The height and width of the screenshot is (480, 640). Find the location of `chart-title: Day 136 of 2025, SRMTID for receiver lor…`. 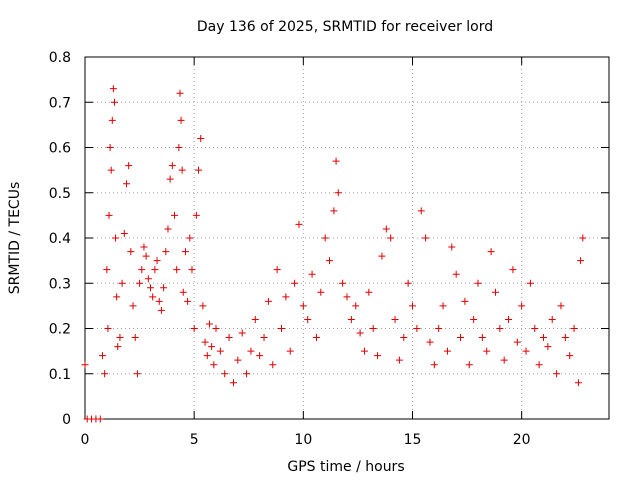

chart-title: Day 136 of 2025, SRMTID for receiver lor… is located at coordinates (345, 27).